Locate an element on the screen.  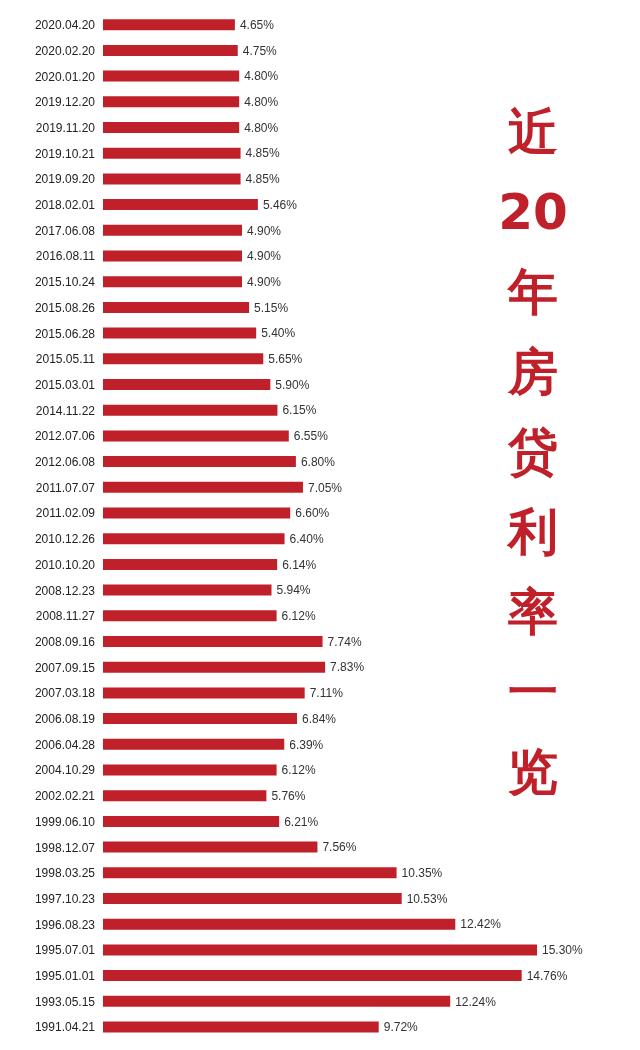
y-tick-label: 1995.07.01 is located at coordinates (65, 950).